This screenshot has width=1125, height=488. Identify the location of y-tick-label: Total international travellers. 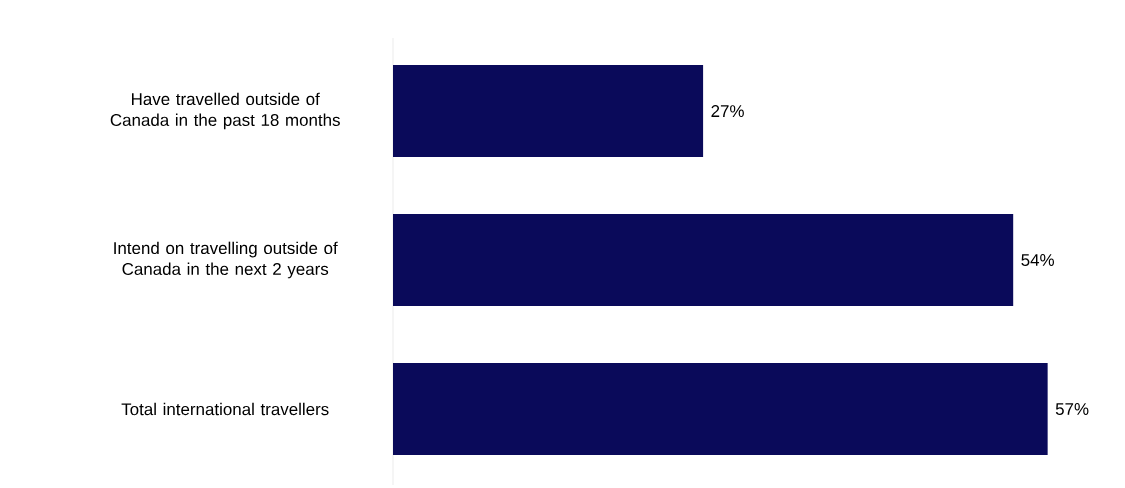
(225, 409).